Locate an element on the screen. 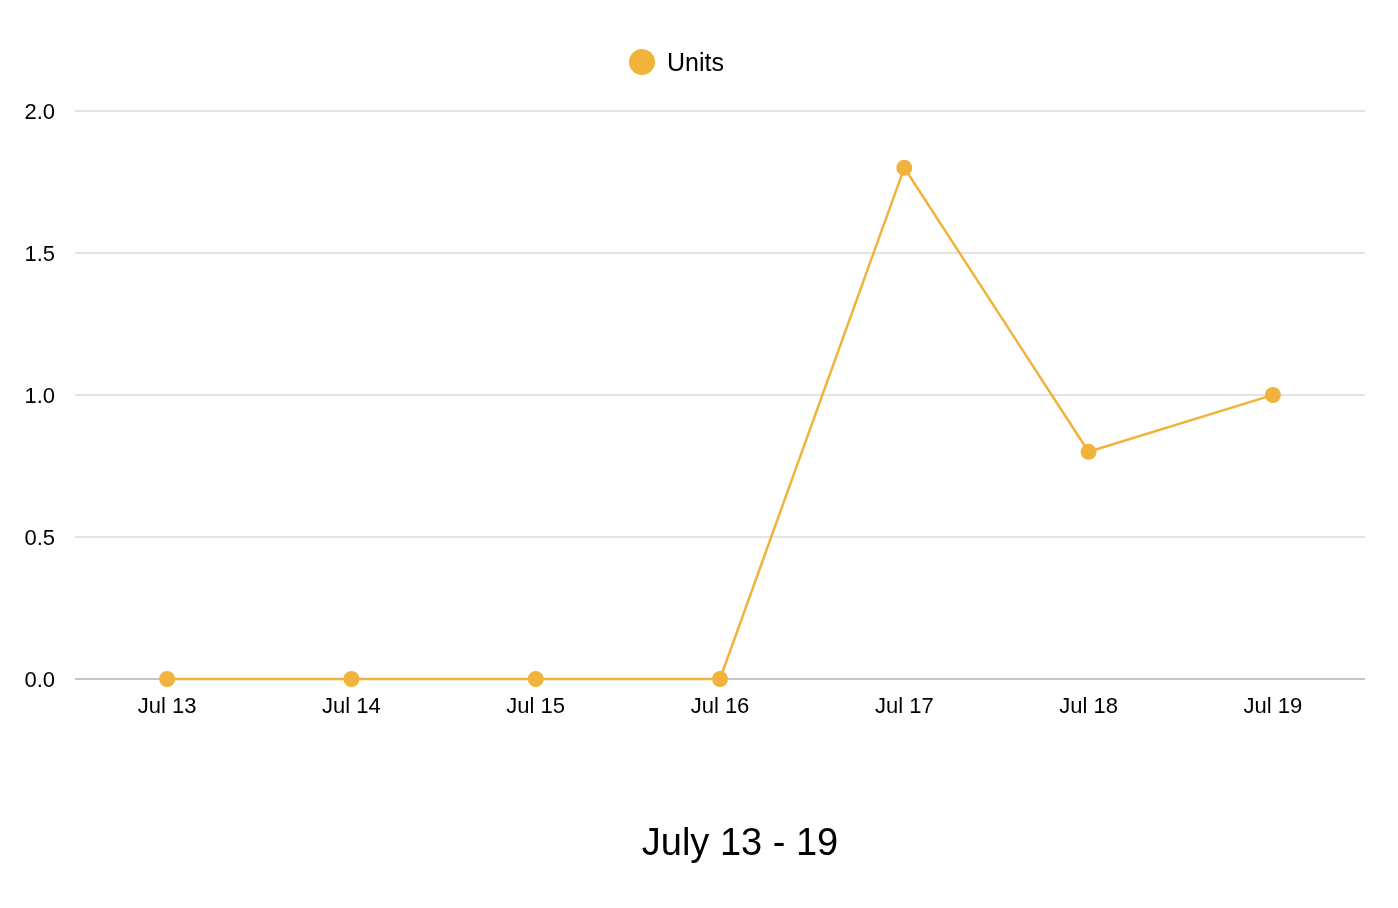  y-tick-label: 2.0 is located at coordinates (39, 111).